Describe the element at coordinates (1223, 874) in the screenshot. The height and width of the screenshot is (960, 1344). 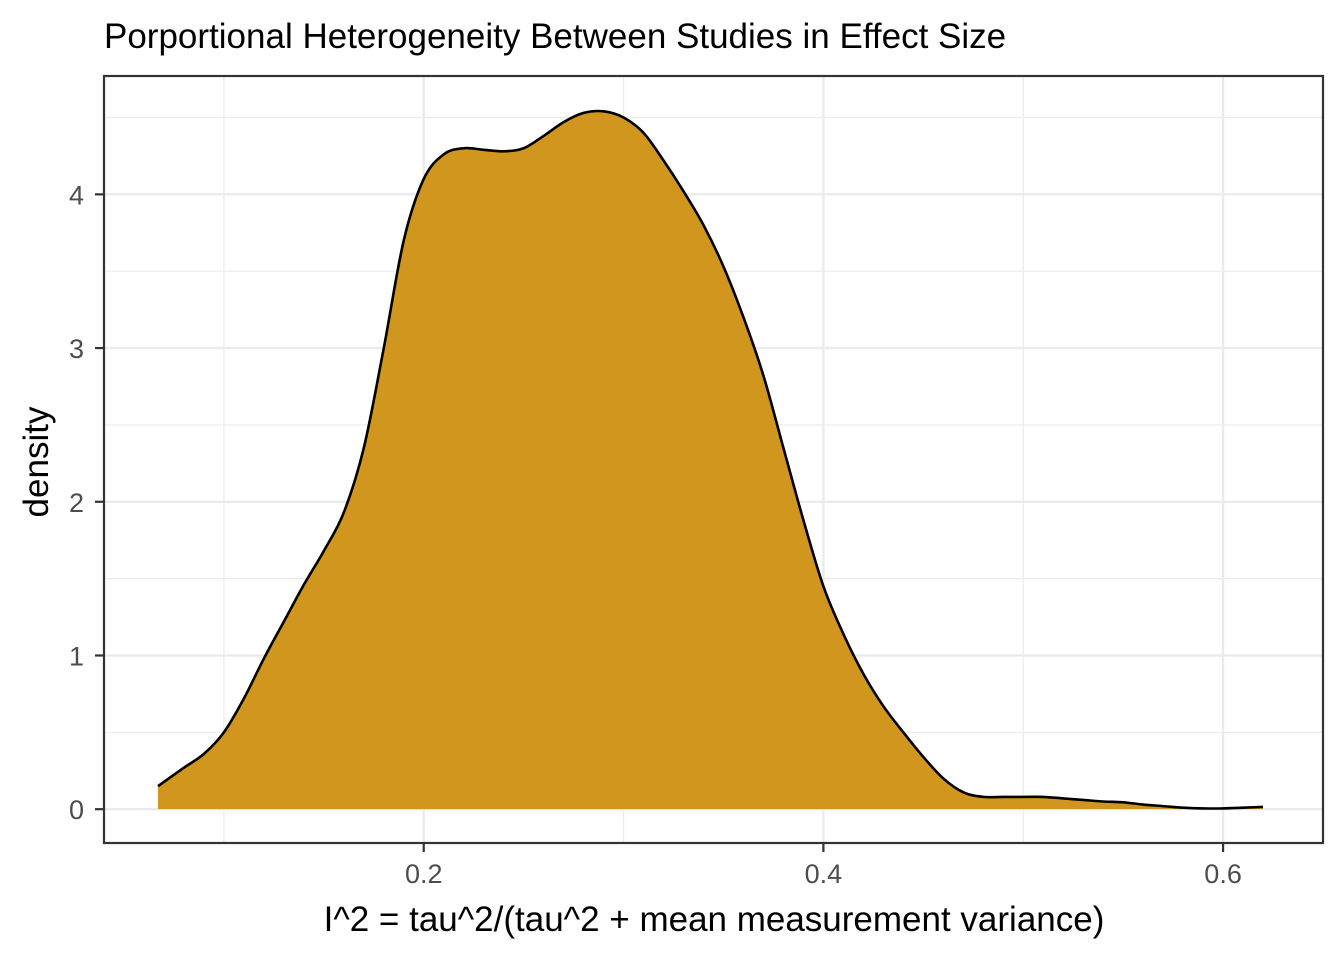
I see `x-tick-label: 0.6` at that location.